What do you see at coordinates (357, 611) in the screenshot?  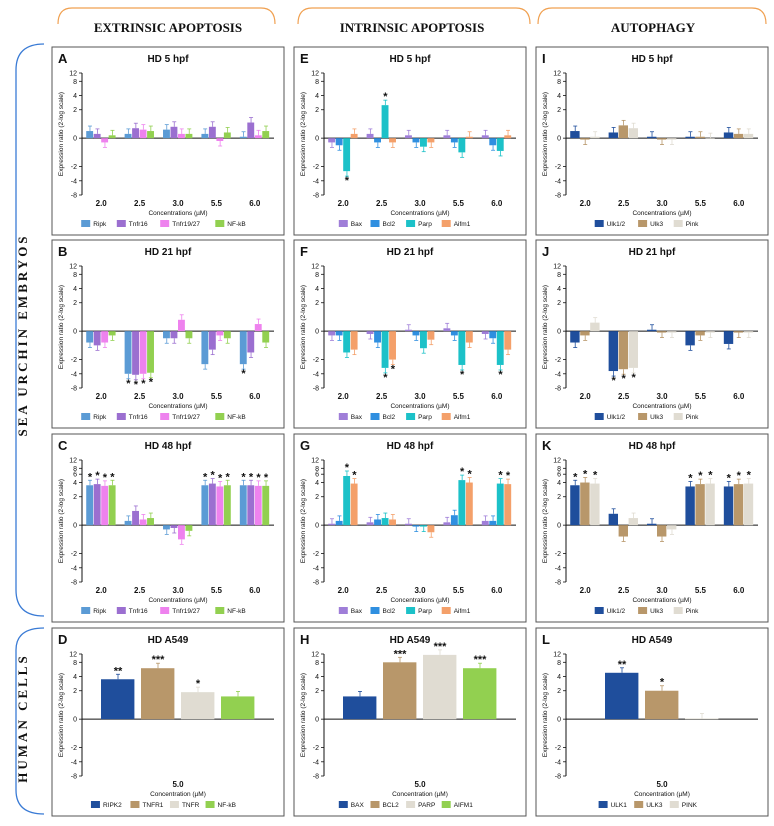 I see `legend-label: Bax` at bounding box center [357, 611].